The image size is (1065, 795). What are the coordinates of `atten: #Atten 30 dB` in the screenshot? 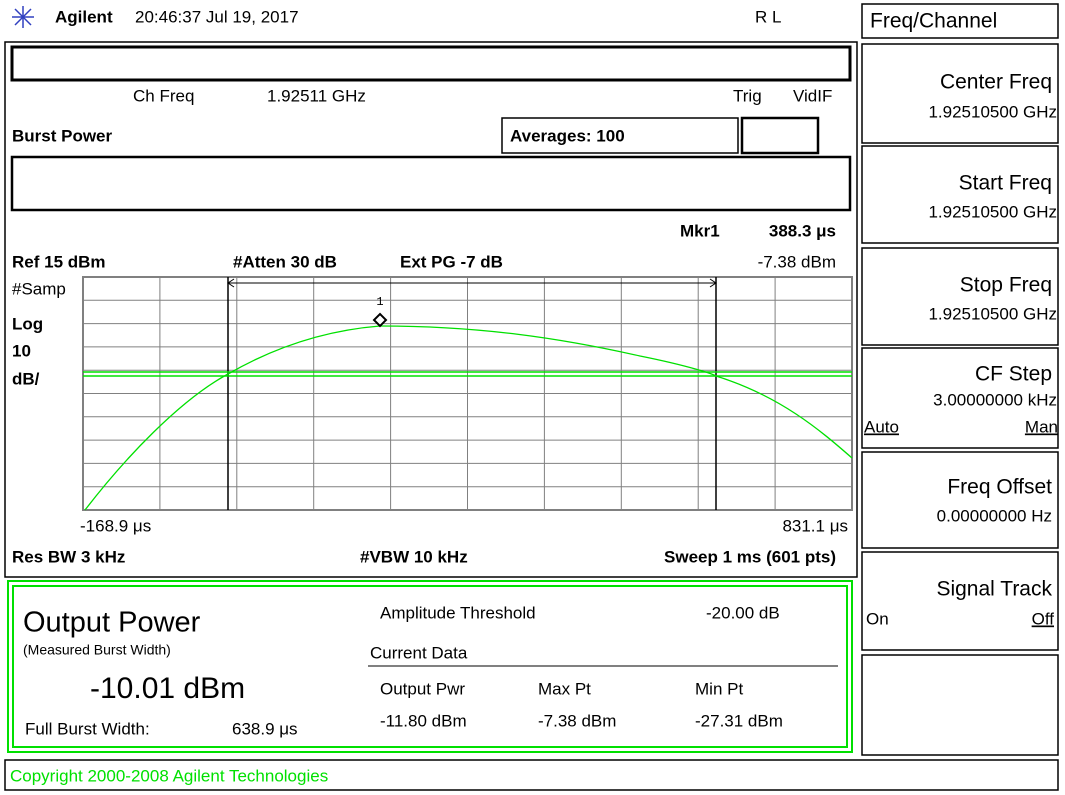 It's located at (285, 261).